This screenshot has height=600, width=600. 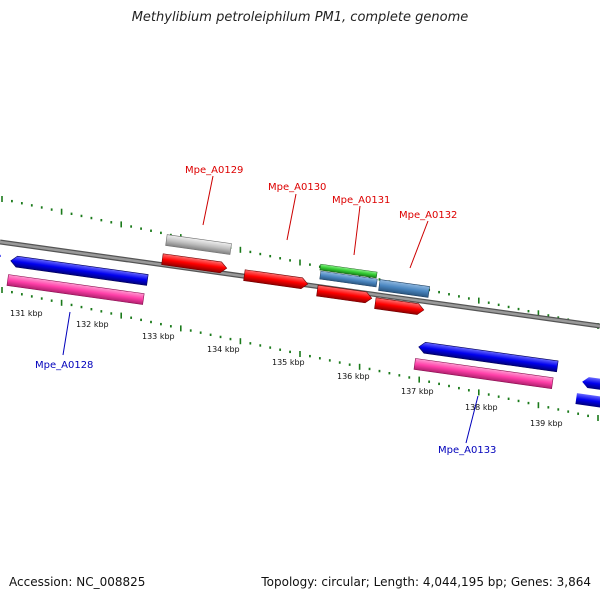 What do you see at coordinates (481, 407) in the screenshot?
I see `kbp-label: 138 kbp` at bounding box center [481, 407].